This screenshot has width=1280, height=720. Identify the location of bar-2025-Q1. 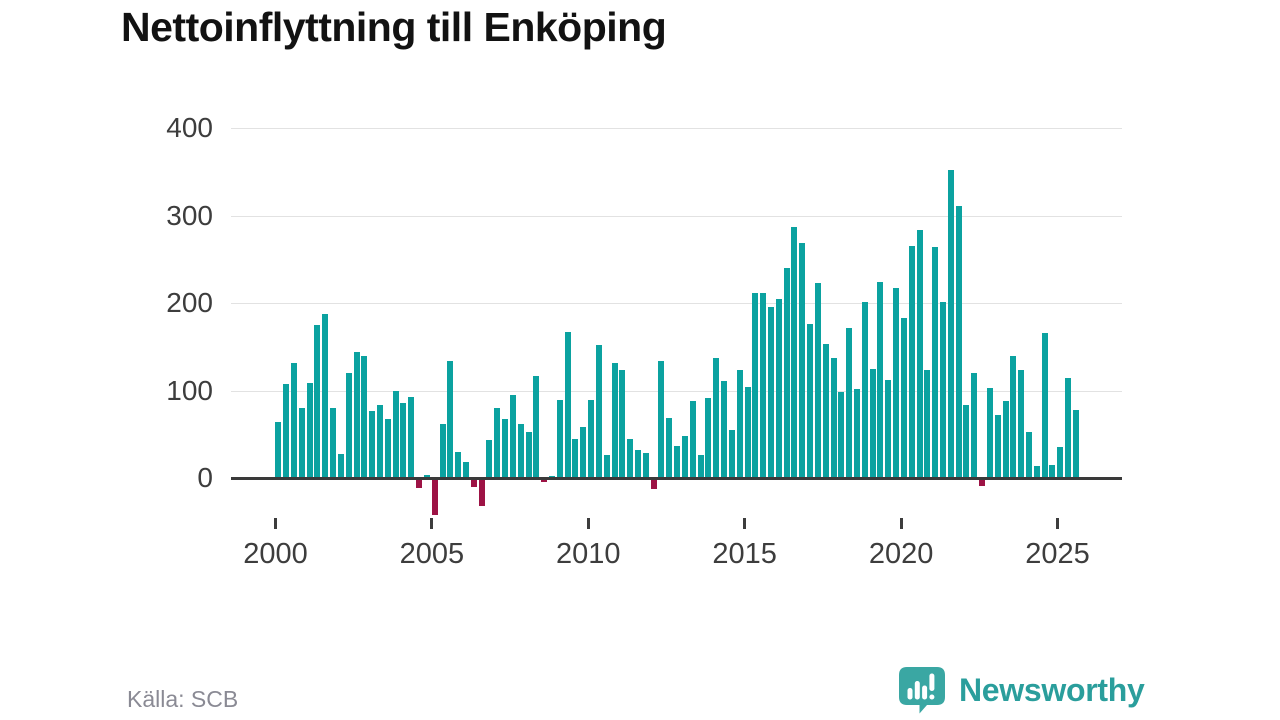
(1060, 462).